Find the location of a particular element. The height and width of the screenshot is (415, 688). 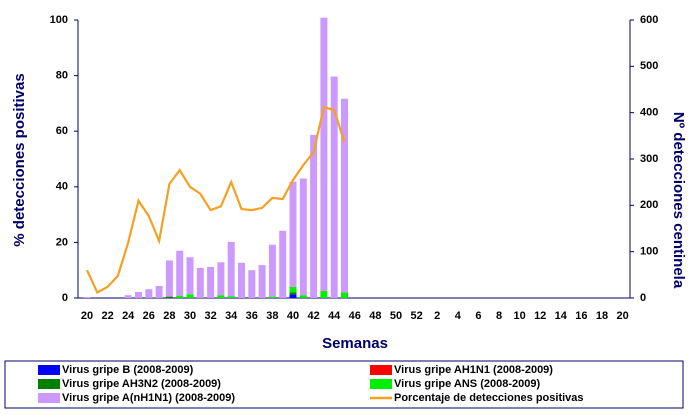

x-tick-label: 50 is located at coordinates (396, 316).